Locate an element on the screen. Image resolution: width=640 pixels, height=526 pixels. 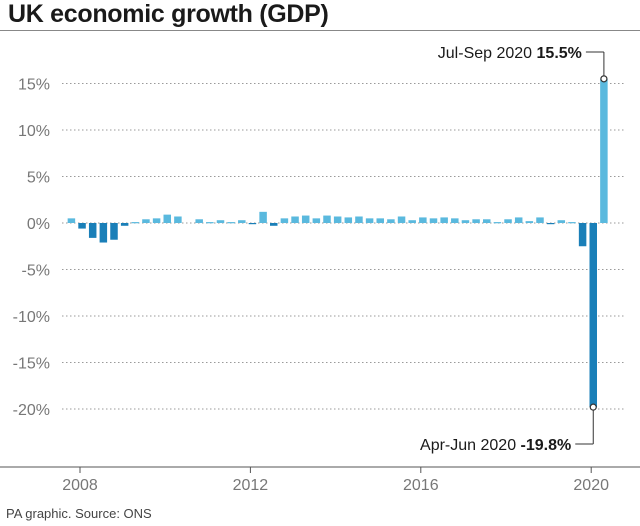
y-tick-label: 5% is located at coordinates (38, 178).